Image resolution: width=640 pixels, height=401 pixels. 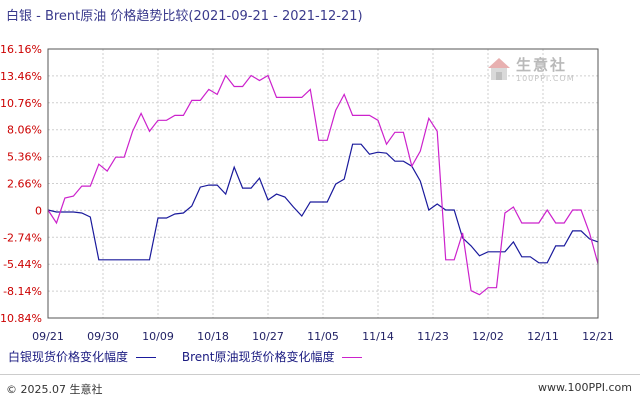 I want to click on x-tick-label: 10/09, so click(x=158, y=336).